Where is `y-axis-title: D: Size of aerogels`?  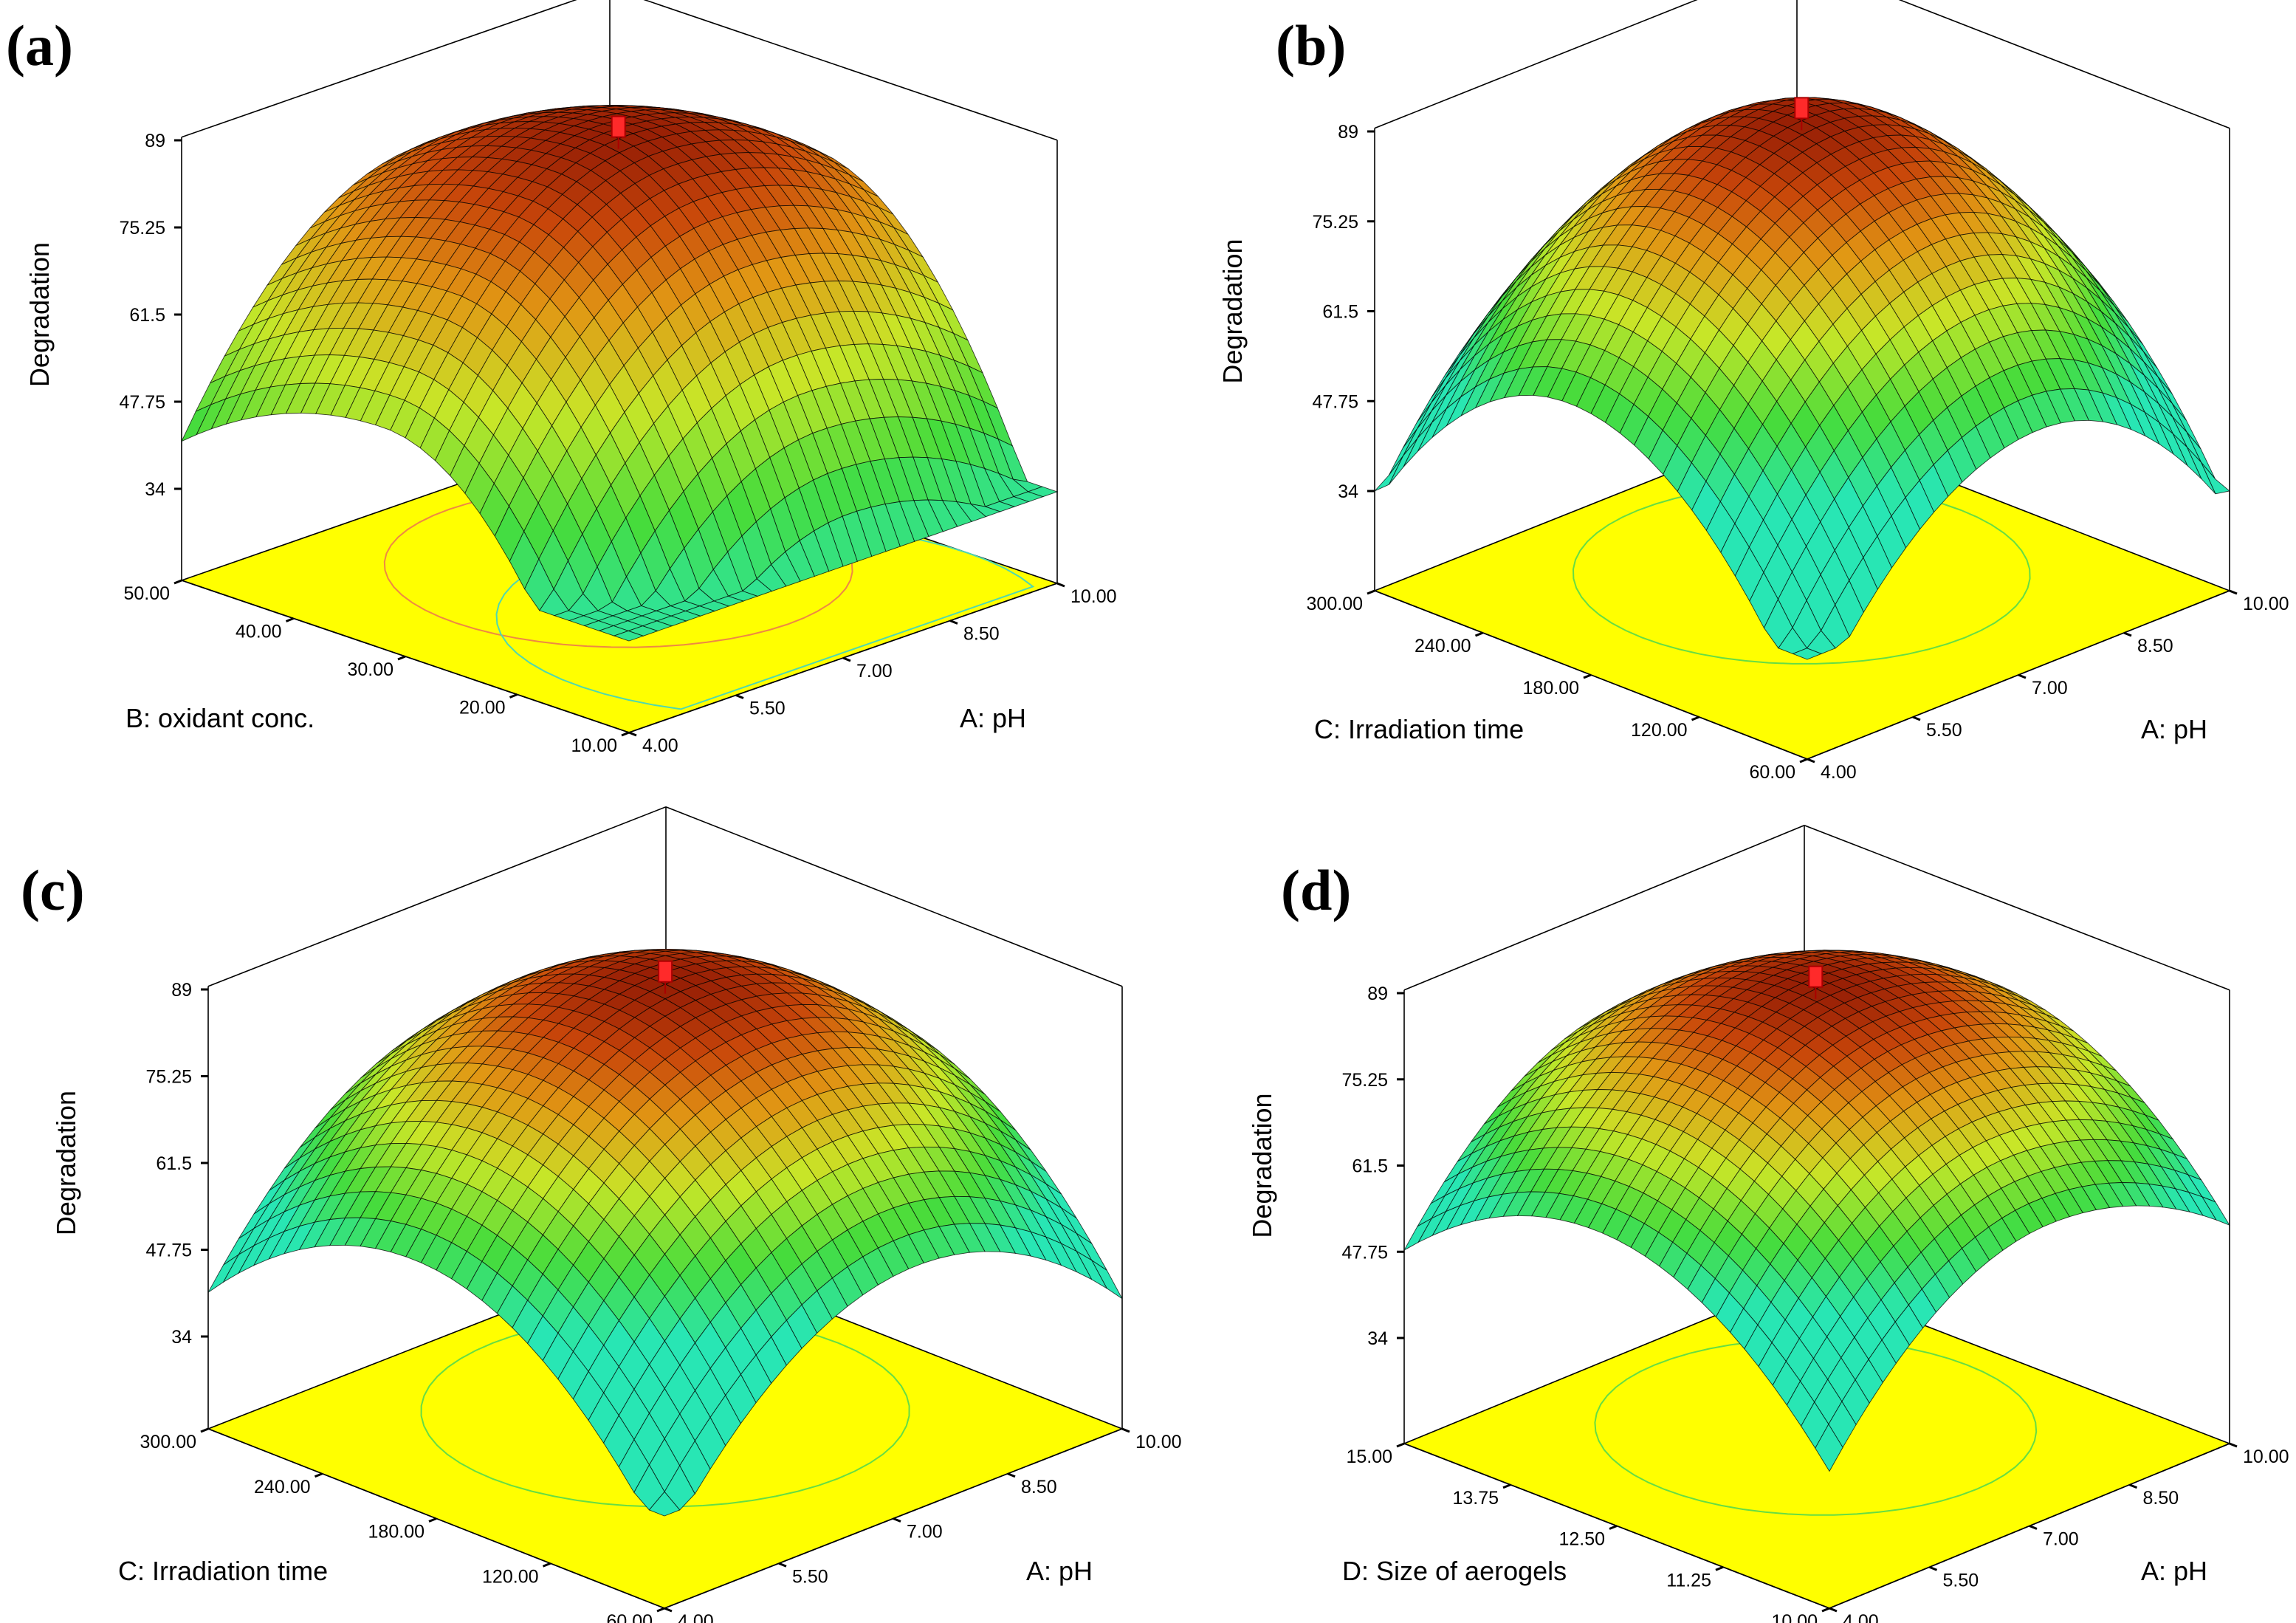
y-axis-title: D: Size of aerogels is located at coordinates (1454, 1571).